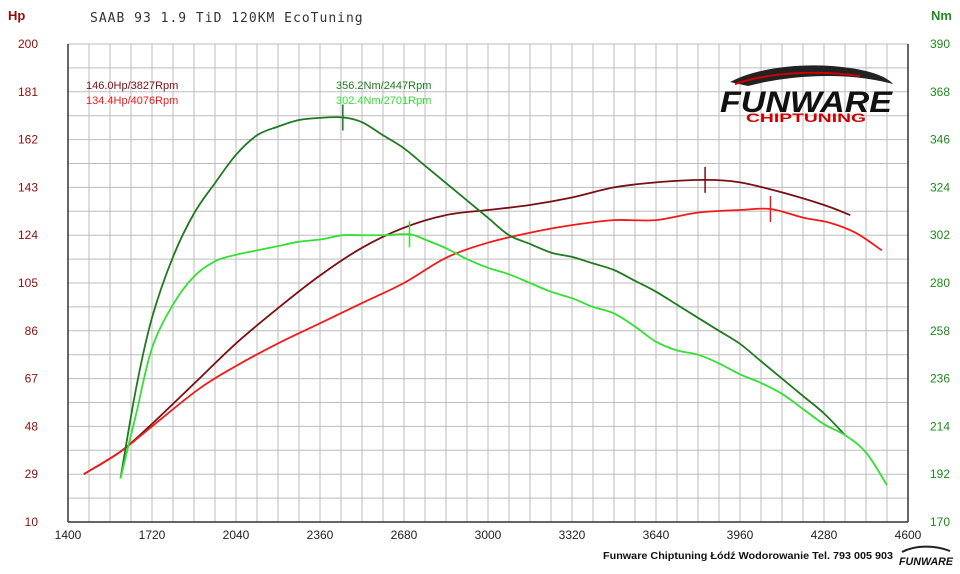  I want to click on peak-markers, so click(557, 176).